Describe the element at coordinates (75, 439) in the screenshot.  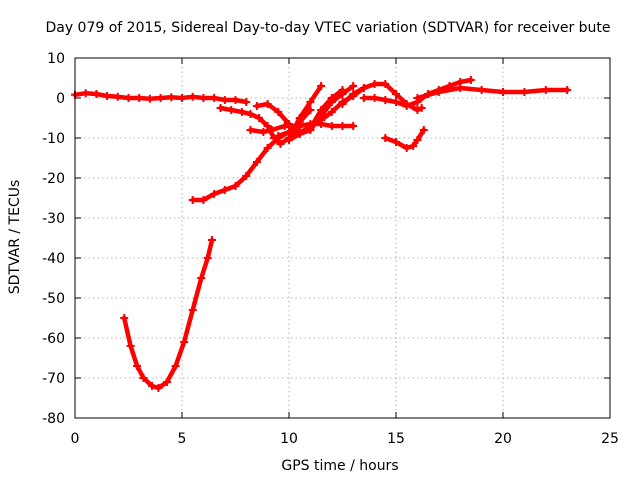
I see `x-tick-label: 0` at that location.